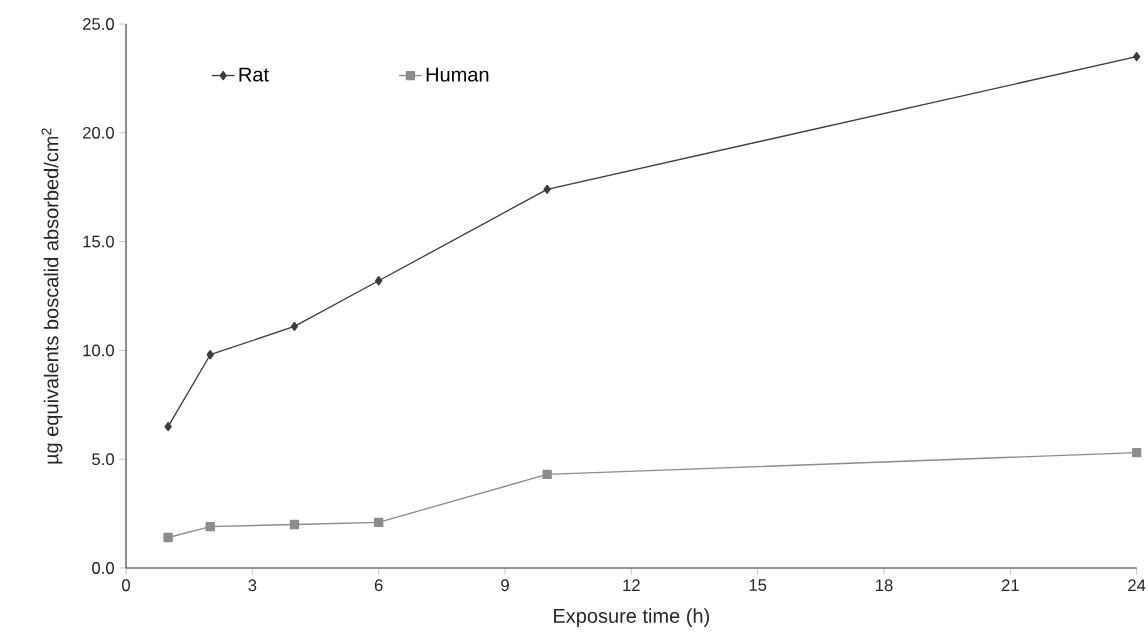 This screenshot has height=641, width=1148. What do you see at coordinates (631, 585) in the screenshot?
I see `x-tick-label: 12` at bounding box center [631, 585].